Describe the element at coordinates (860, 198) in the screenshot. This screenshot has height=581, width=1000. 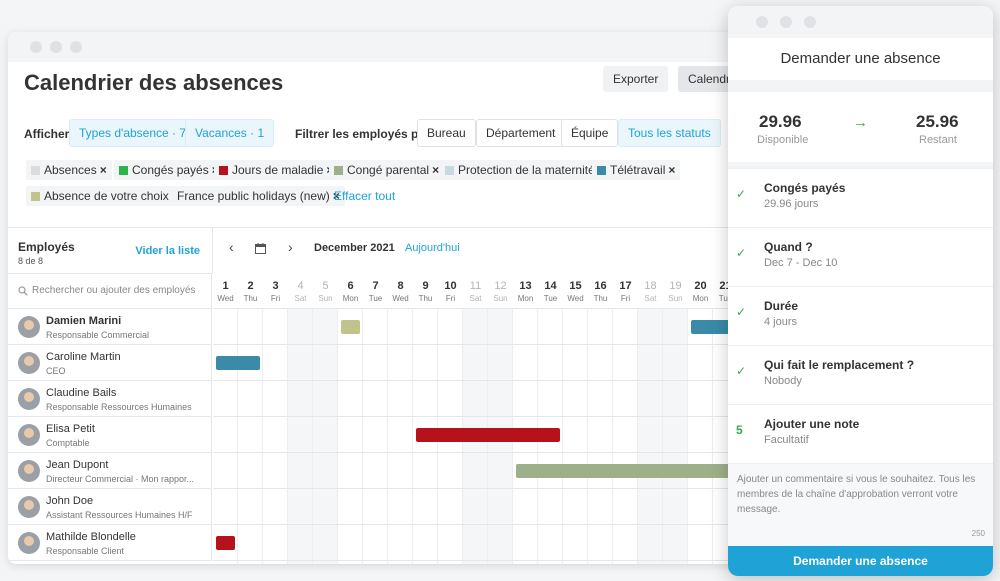
I see `request-step: ✓ Congés payés 29.96 jours` at that location.